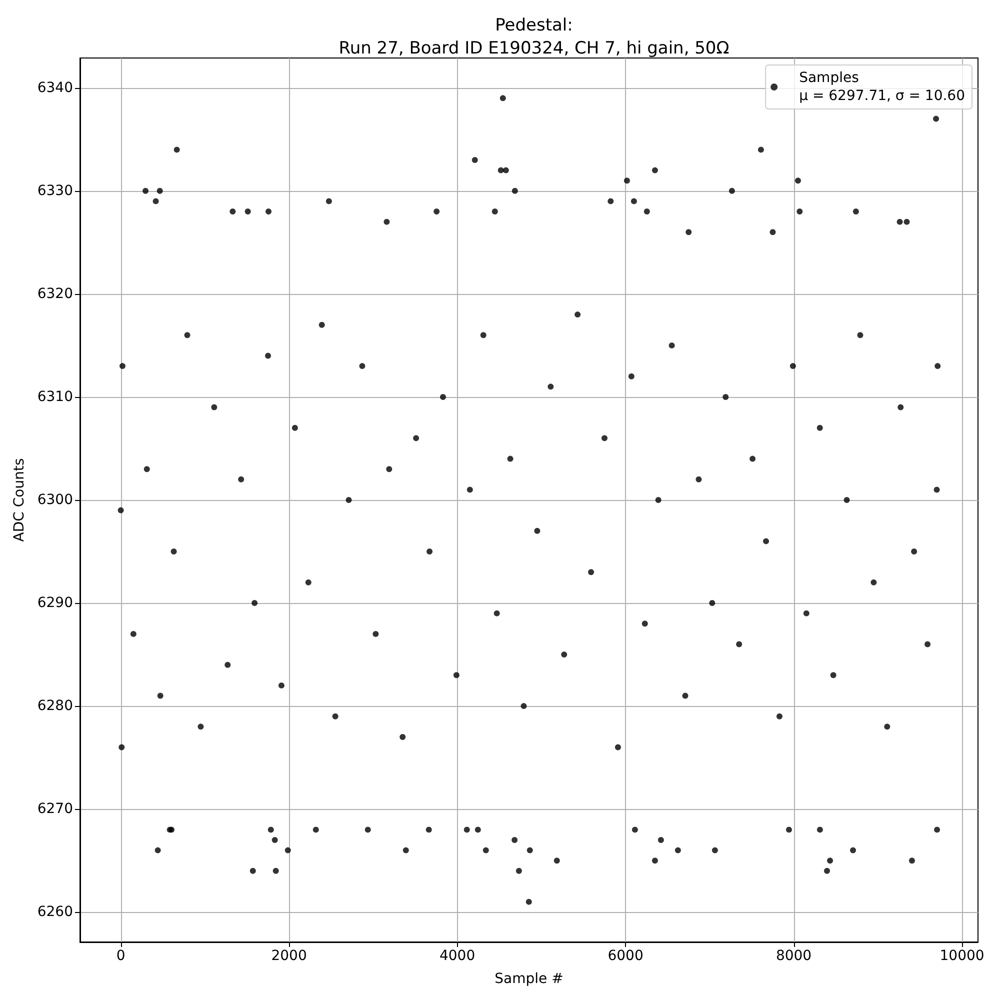 The width and height of the screenshot is (1000, 1000). I want to click on y-axis-title: ADC Counts, so click(19, 500).